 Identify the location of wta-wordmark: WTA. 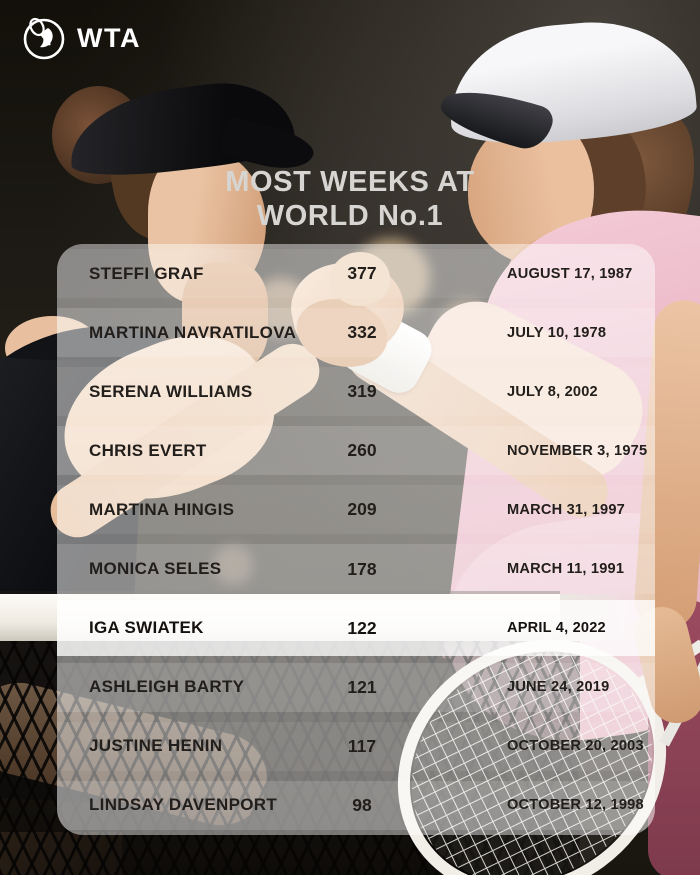
(109, 37).